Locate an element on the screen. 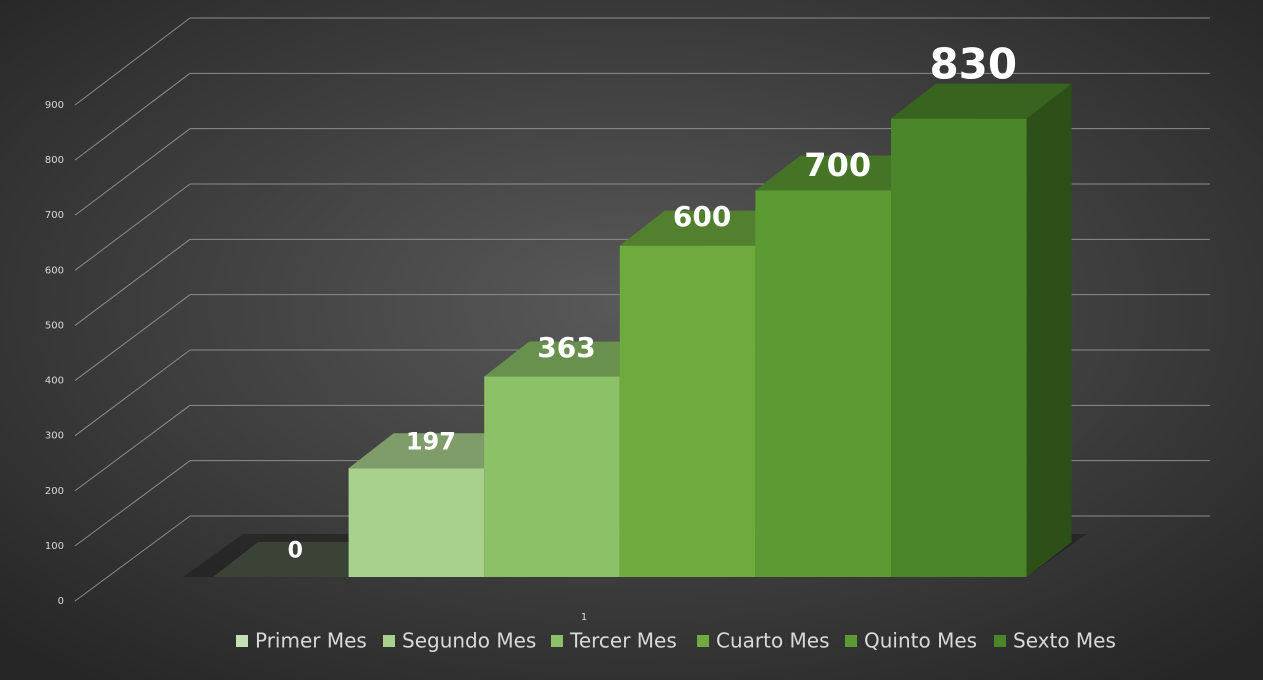  y-tick-label: 500 is located at coordinates (54, 325).